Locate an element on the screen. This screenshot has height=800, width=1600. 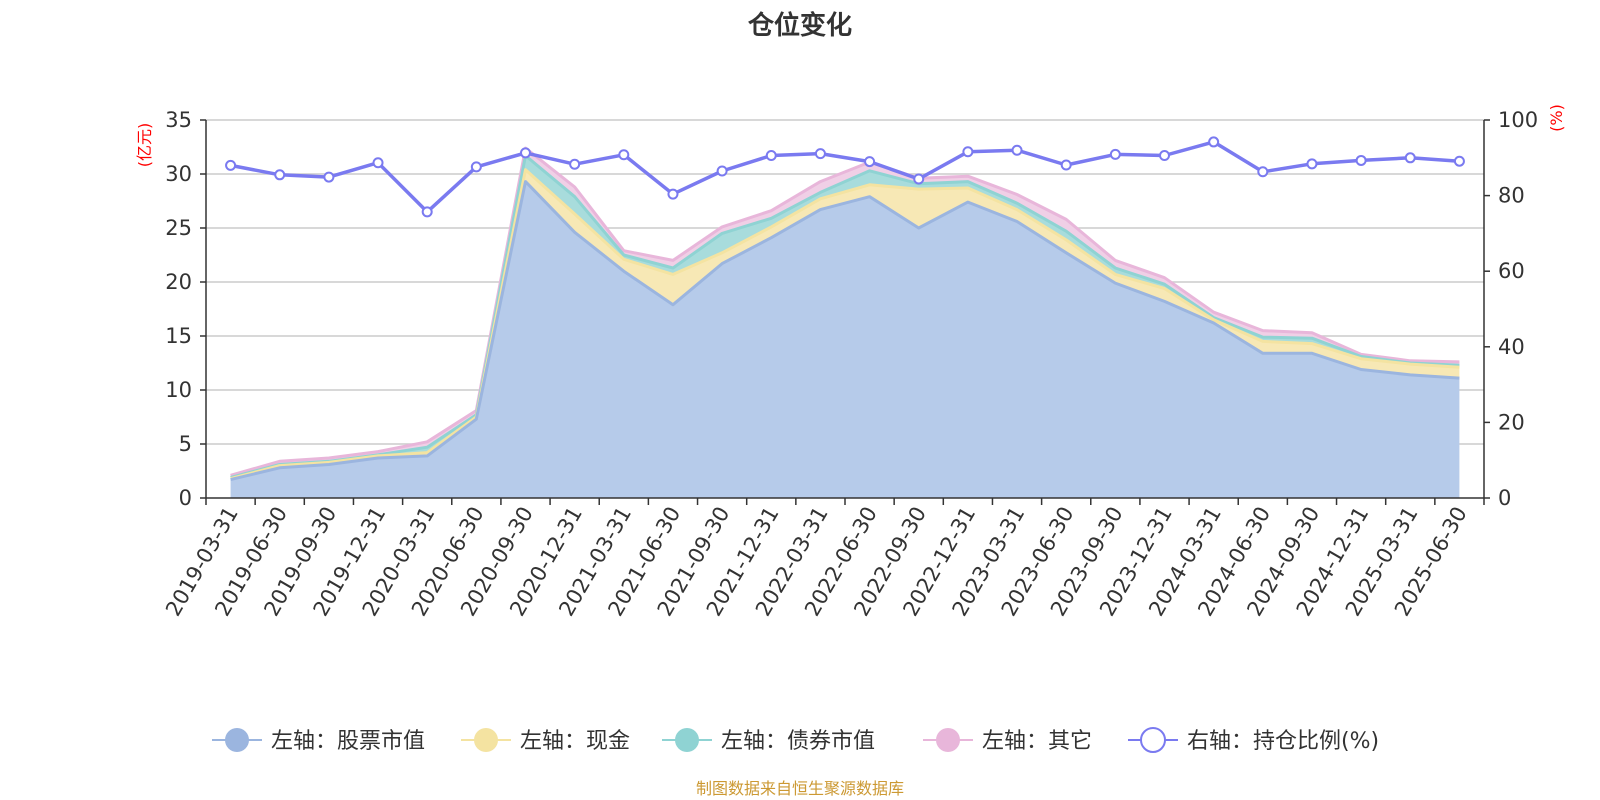
left-axis-tick-label: 5 is located at coordinates (185, 444).